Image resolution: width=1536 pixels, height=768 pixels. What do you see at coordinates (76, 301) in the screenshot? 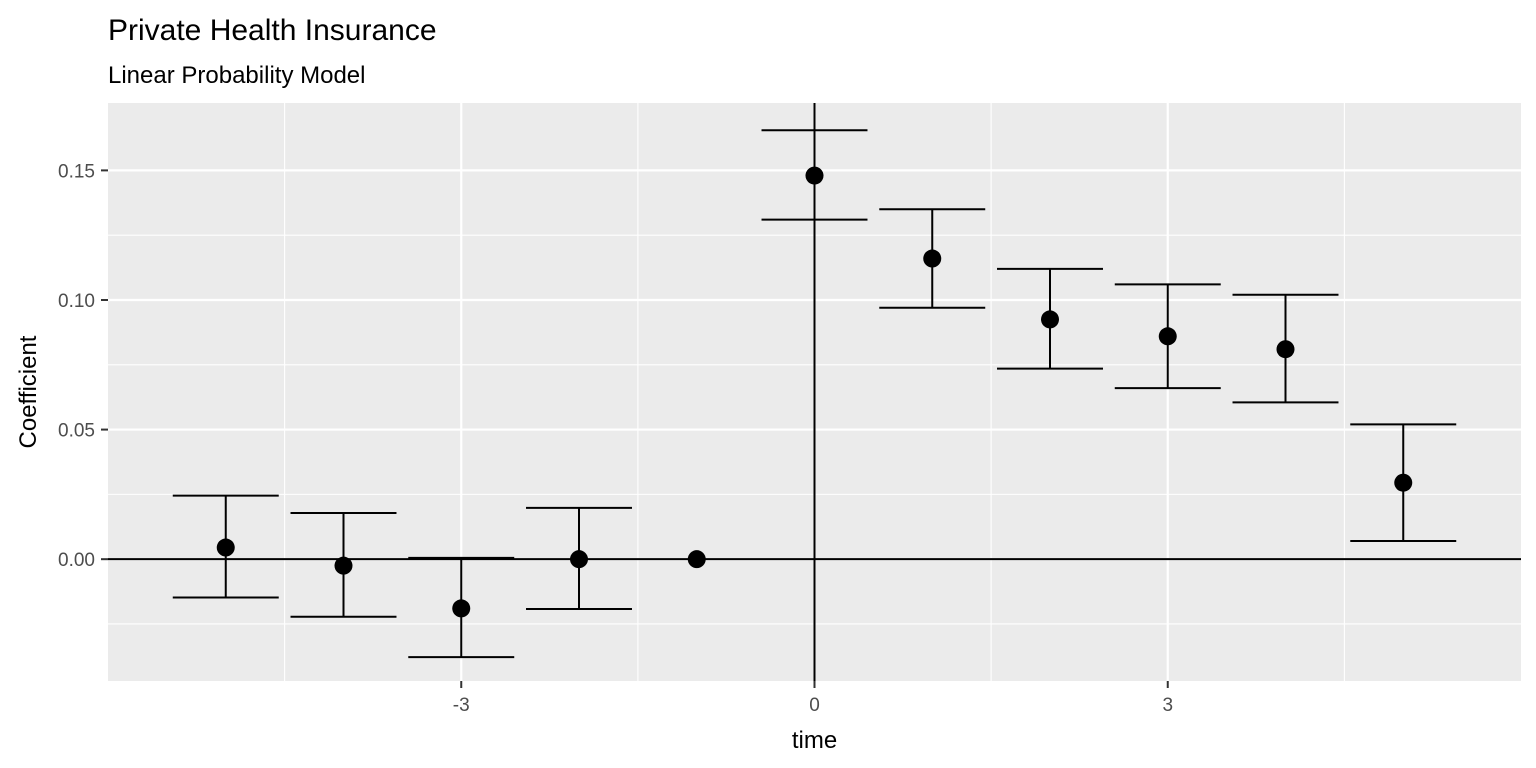
I see `y-tick-label: 0.10` at bounding box center [76, 301].